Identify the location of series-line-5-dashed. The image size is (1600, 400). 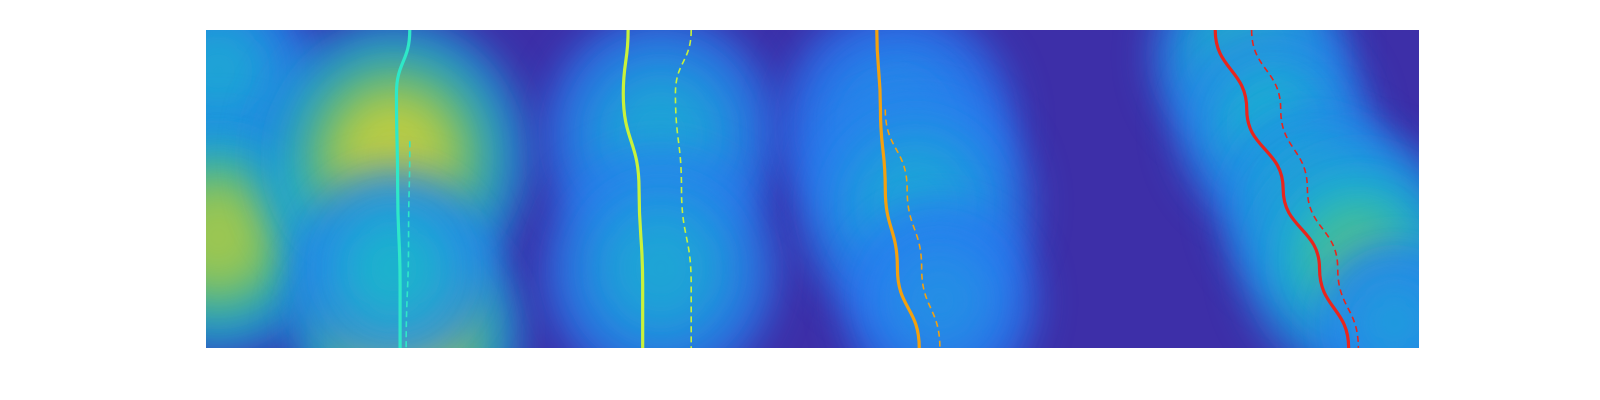
(912, 228).